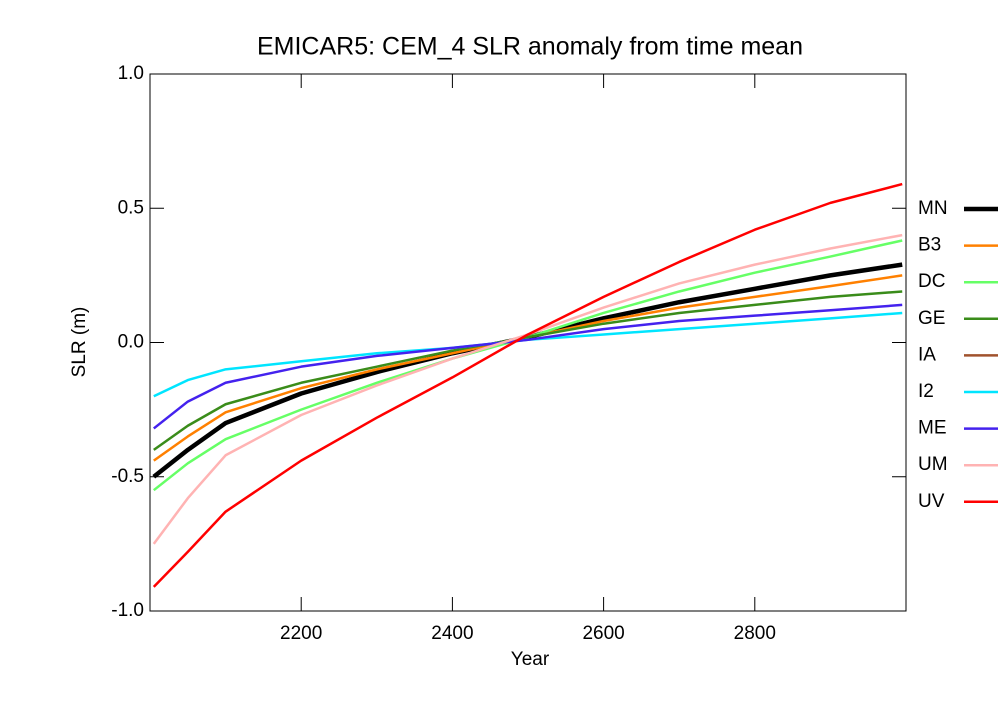 The image size is (1008, 720). I want to click on x-axis-label: Year, so click(530, 659).